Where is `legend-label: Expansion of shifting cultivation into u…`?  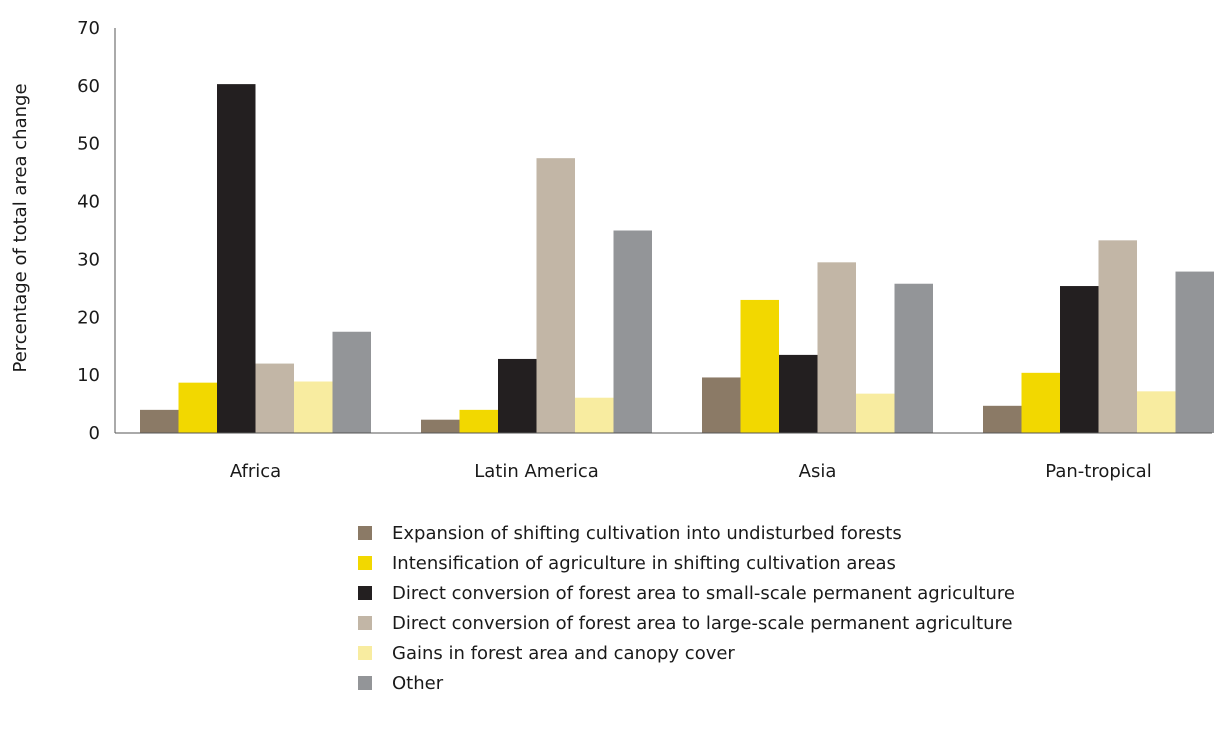 legend-label: Expansion of shifting cultivation into u… is located at coordinates (647, 533).